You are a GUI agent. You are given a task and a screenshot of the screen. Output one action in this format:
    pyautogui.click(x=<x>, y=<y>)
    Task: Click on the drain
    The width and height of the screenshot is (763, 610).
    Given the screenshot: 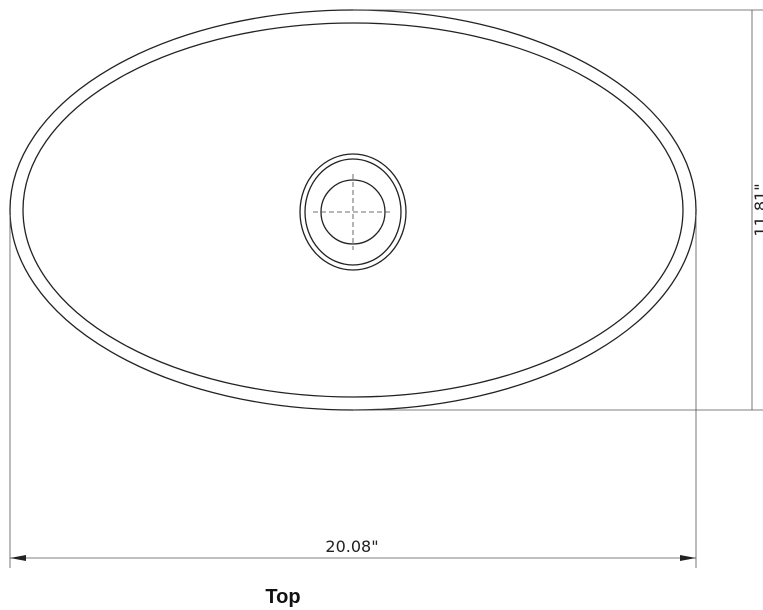 What is the action you would take?
    pyautogui.click(x=353, y=212)
    